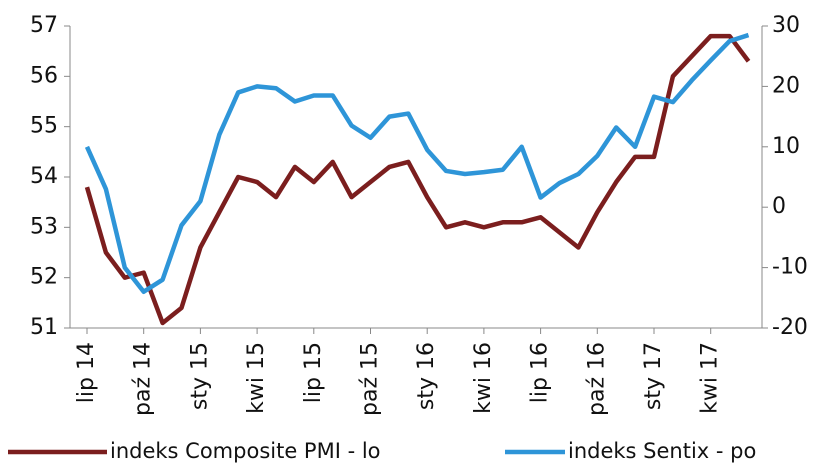  What do you see at coordinates (790, 267) in the screenshot?
I see `y2-tick-label: -10` at bounding box center [790, 267].